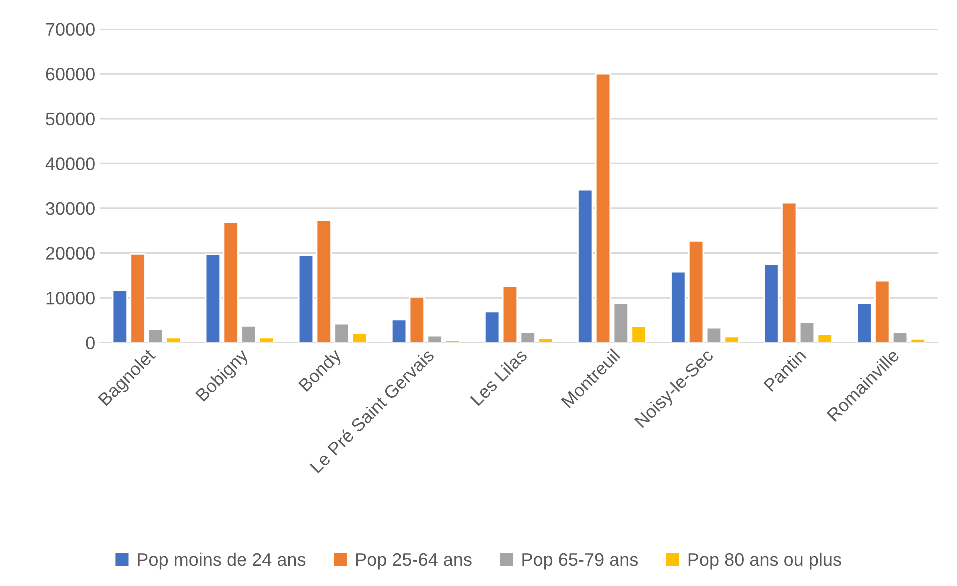  Describe the element at coordinates (70, 74) in the screenshot. I see `y-tick-label: 60000` at that location.